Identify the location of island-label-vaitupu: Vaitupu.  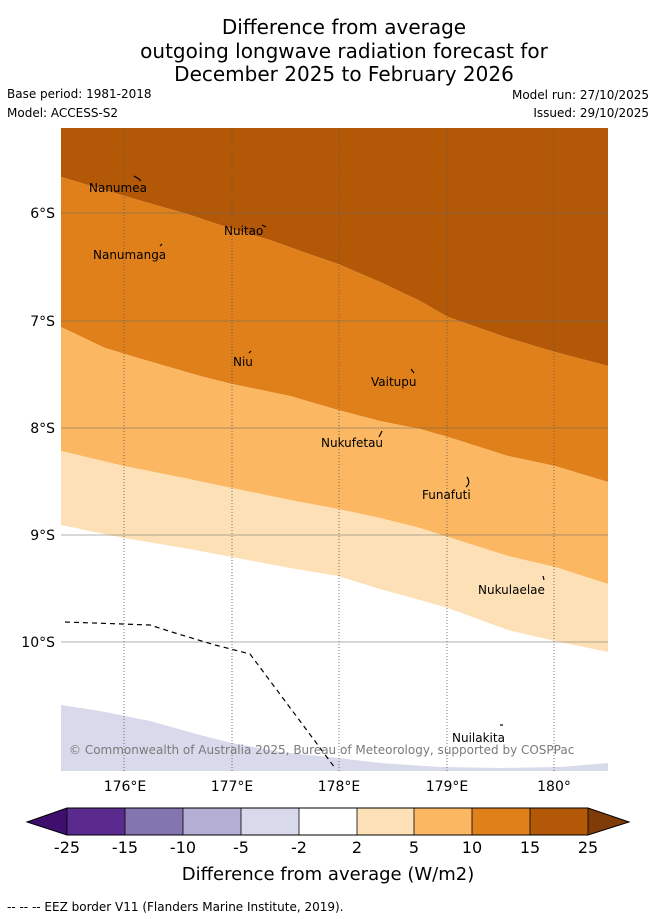
(394, 382).